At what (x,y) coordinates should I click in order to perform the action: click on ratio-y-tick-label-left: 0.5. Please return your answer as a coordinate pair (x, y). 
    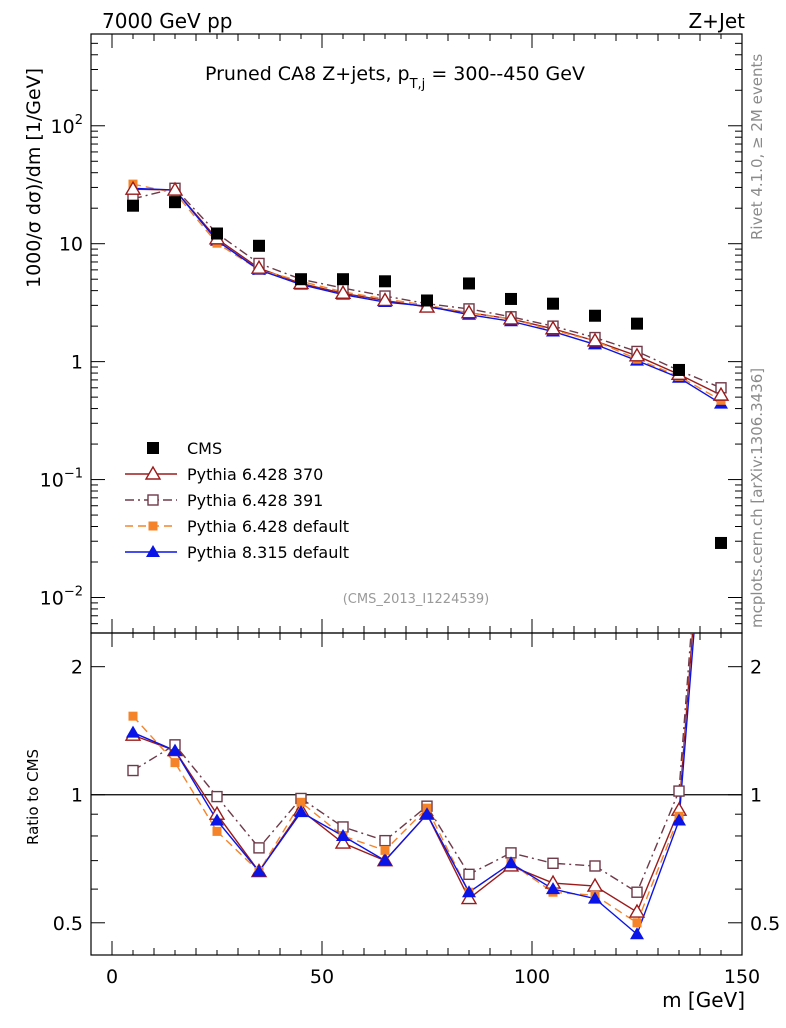
    Looking at the image, I should click on (68, 924).